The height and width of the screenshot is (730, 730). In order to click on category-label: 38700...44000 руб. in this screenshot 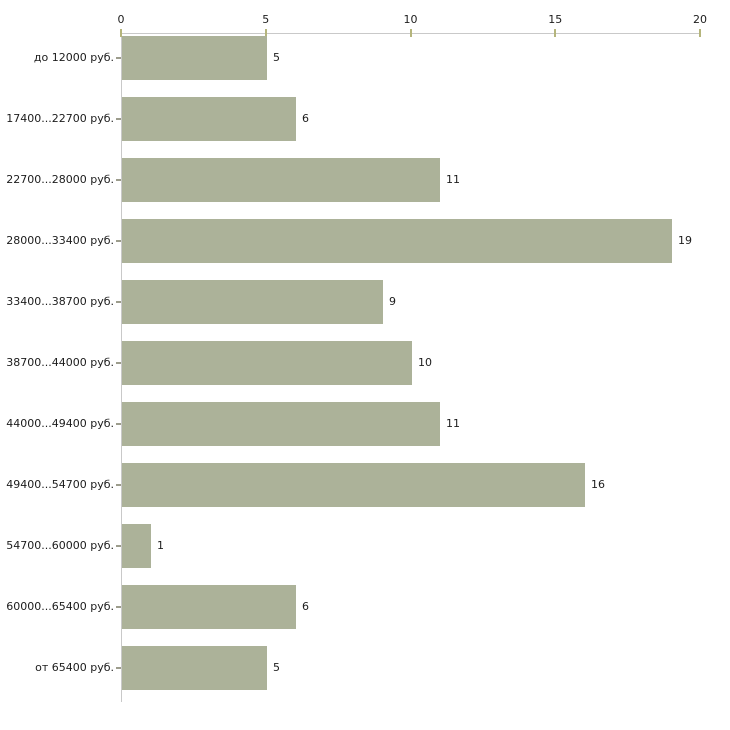, I will do `click(60, 362)`.